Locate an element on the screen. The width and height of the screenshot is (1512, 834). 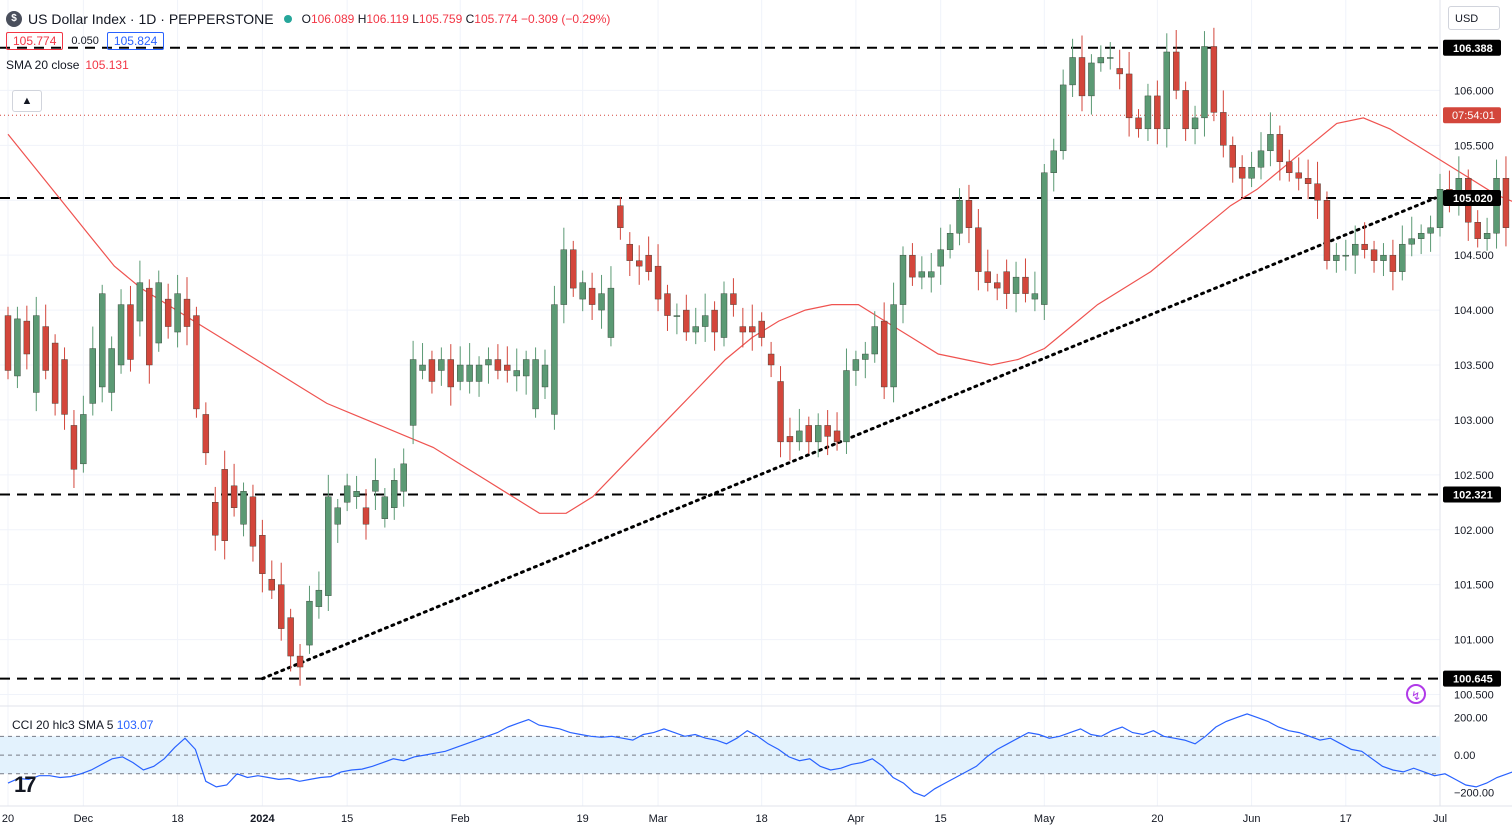
time-tick-label: Apr is located at coordinates (855, 819).